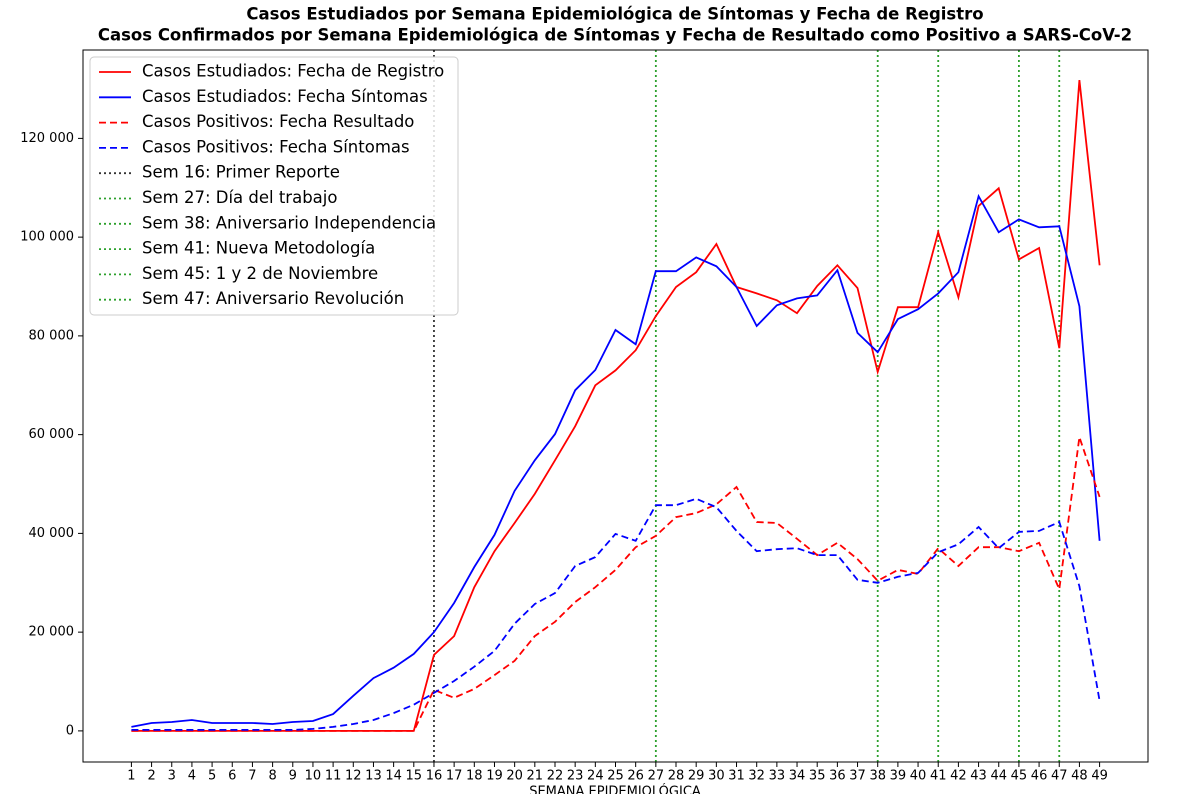 Image resolution: width=1200 pixels, height=794 pixels. I want to click on y-tick-label: 80 000, so click(52, 335).